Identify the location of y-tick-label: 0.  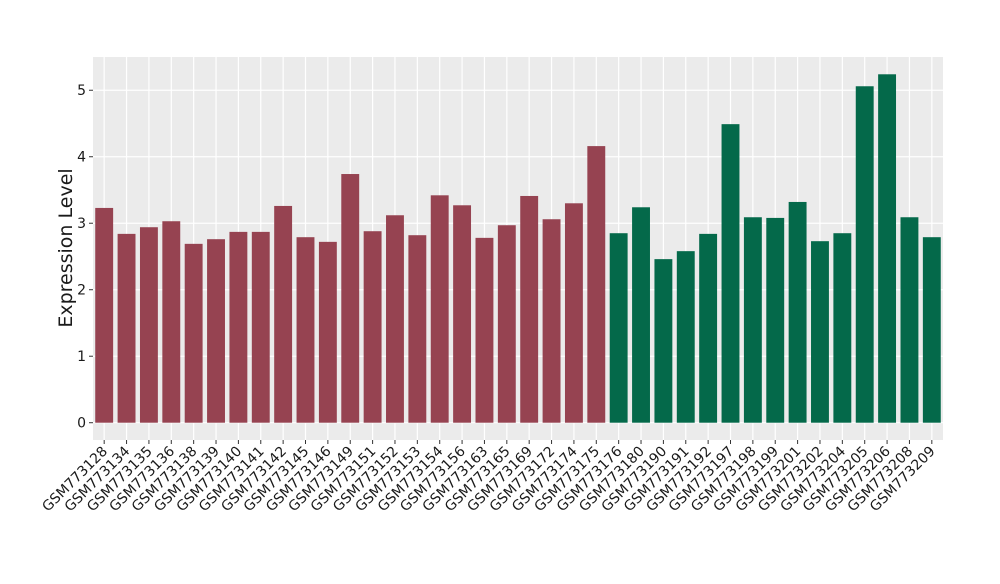
(81, 424).